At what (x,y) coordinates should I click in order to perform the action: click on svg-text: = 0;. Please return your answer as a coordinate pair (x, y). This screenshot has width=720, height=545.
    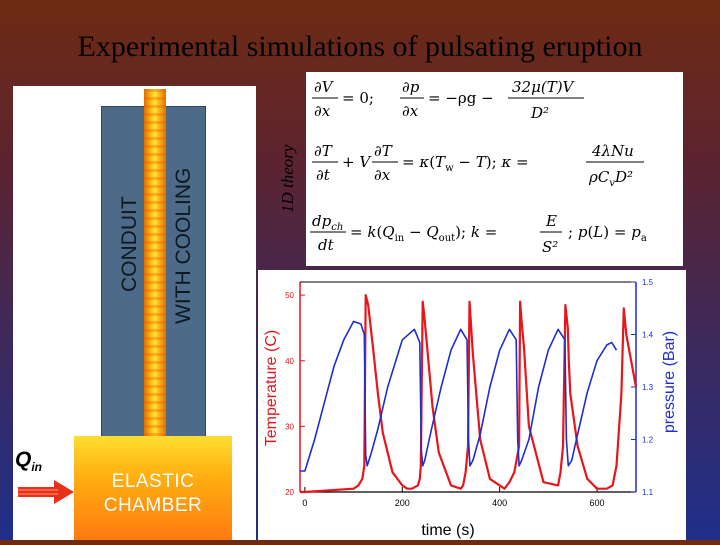
    Looking at the image, I should click on (358, 98).